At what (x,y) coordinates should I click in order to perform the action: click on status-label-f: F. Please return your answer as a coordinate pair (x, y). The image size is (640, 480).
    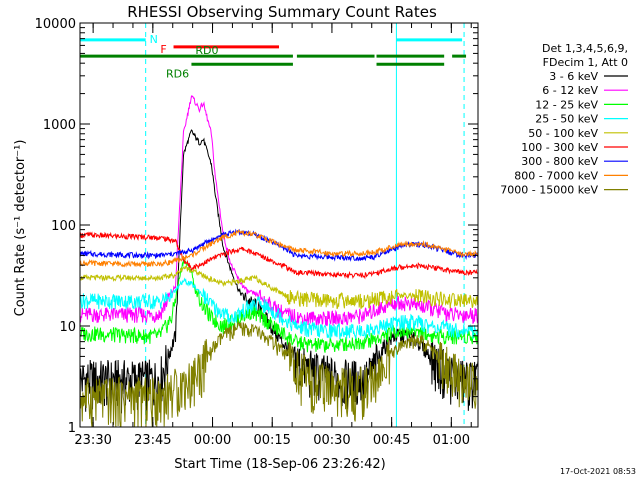
    Looking at the image, I should click on (163, 49).